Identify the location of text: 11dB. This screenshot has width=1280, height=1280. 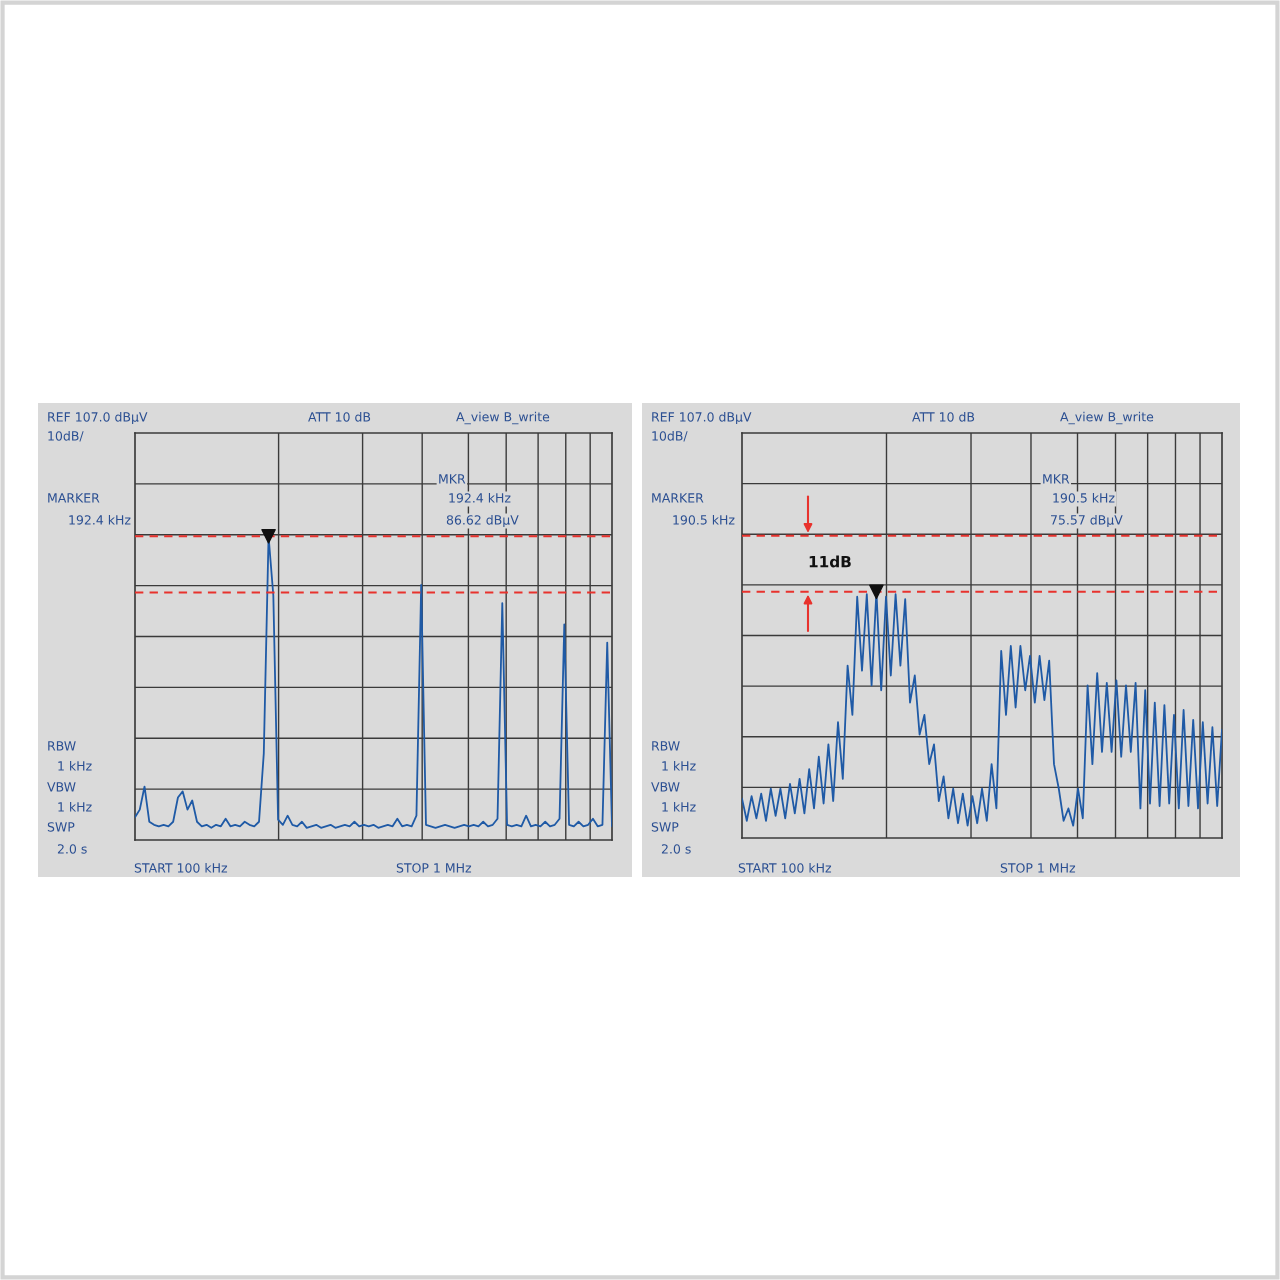
(830, 561).